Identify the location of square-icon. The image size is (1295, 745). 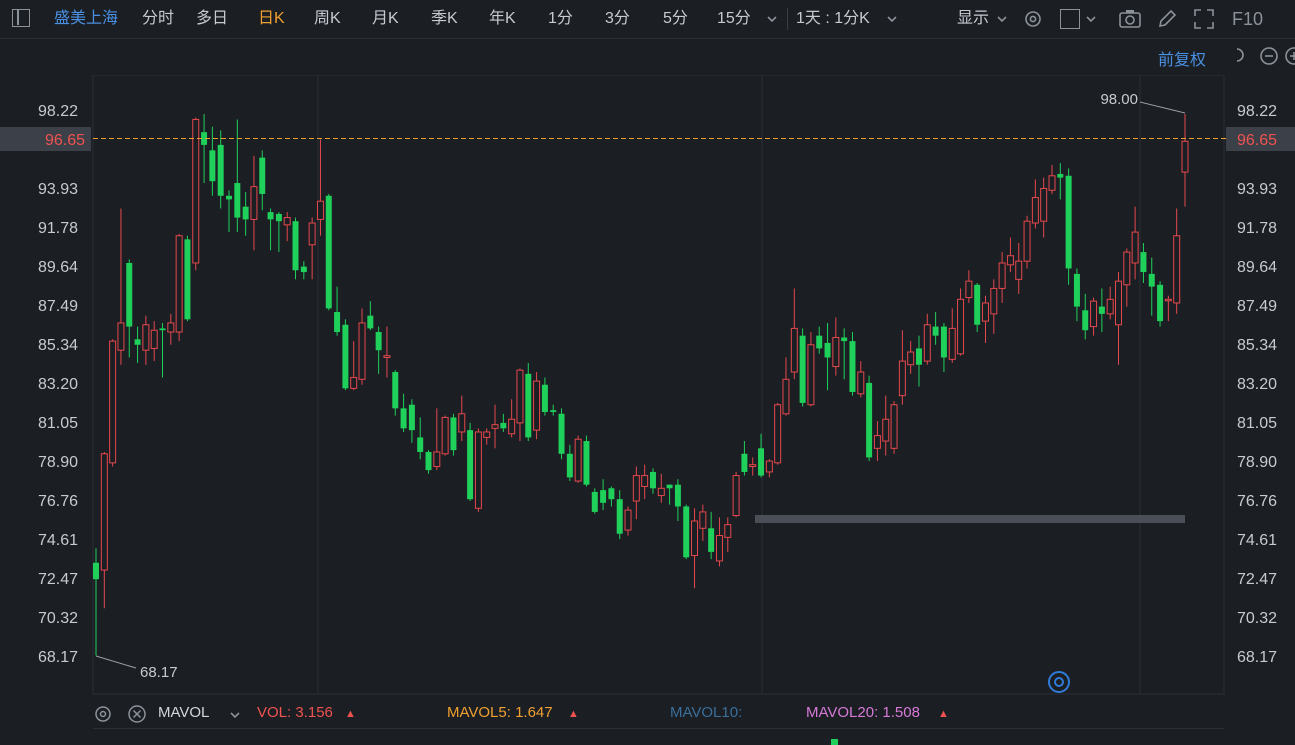
(1070, 19).